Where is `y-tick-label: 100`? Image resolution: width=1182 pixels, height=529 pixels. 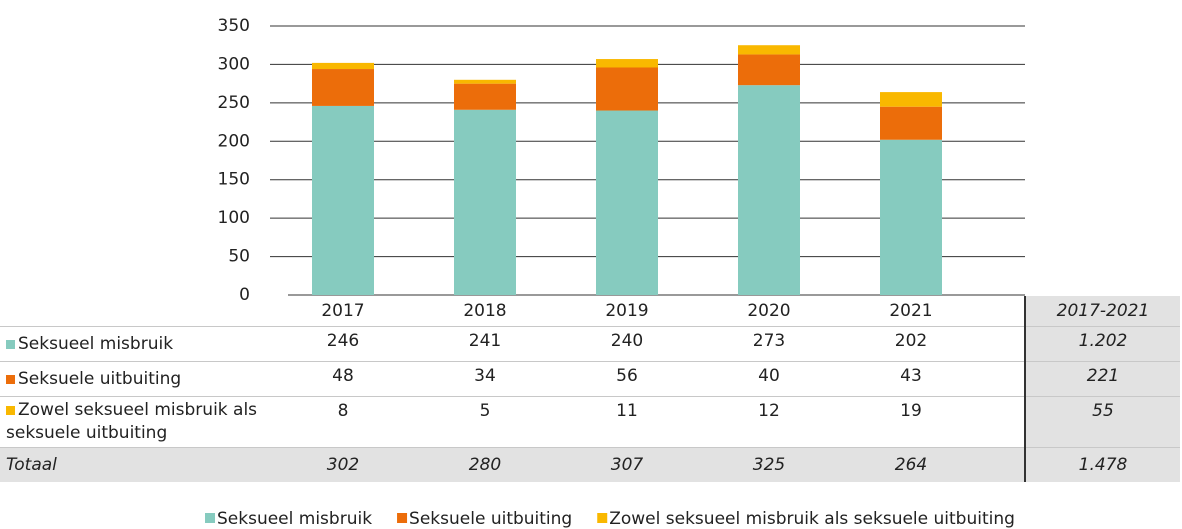 y-tick-label: 100 is located at coordinates (234, 218).